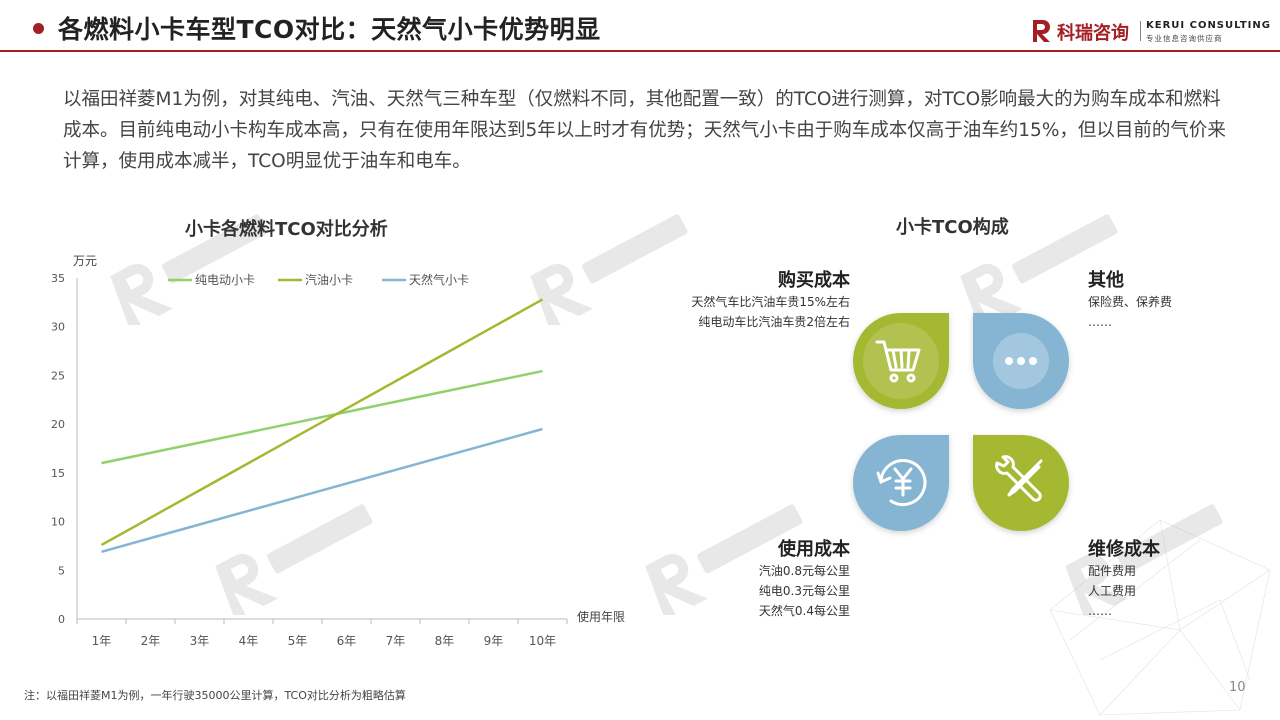  I want to click on x-tick-label: 1年, so click(102, 641).